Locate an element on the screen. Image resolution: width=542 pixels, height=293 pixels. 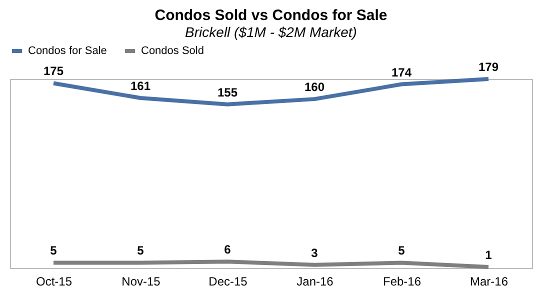
x-tick-label: Feb-16 is located at coordinates (402, 281).